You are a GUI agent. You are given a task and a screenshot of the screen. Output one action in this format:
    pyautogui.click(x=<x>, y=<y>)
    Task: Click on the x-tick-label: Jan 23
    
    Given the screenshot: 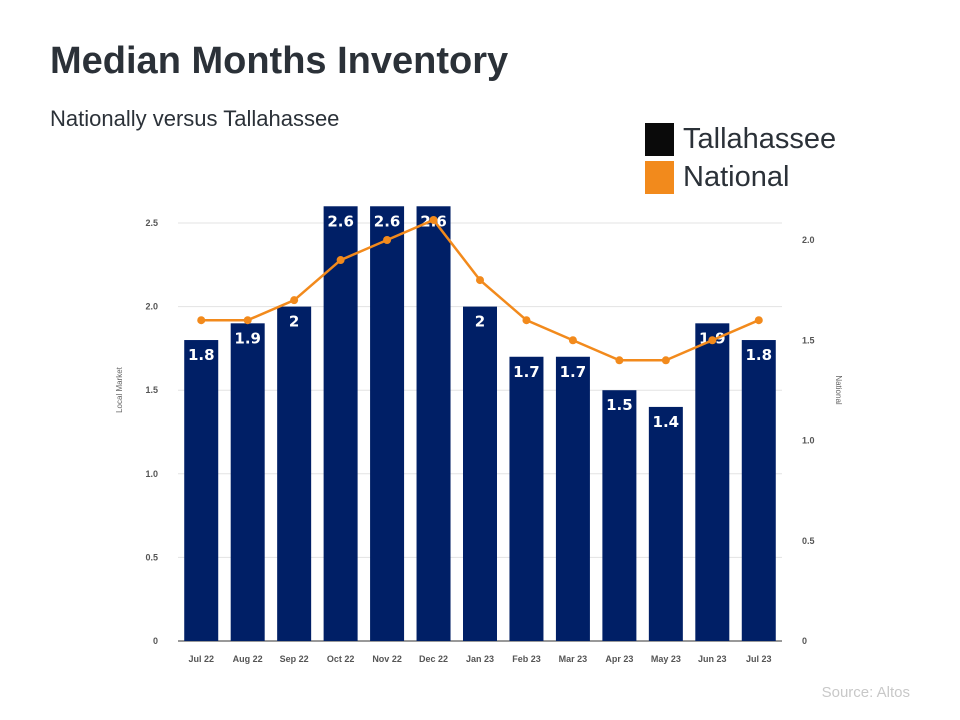 What is the action you would take?
    pyautogui.click(x=480, y=659)
    